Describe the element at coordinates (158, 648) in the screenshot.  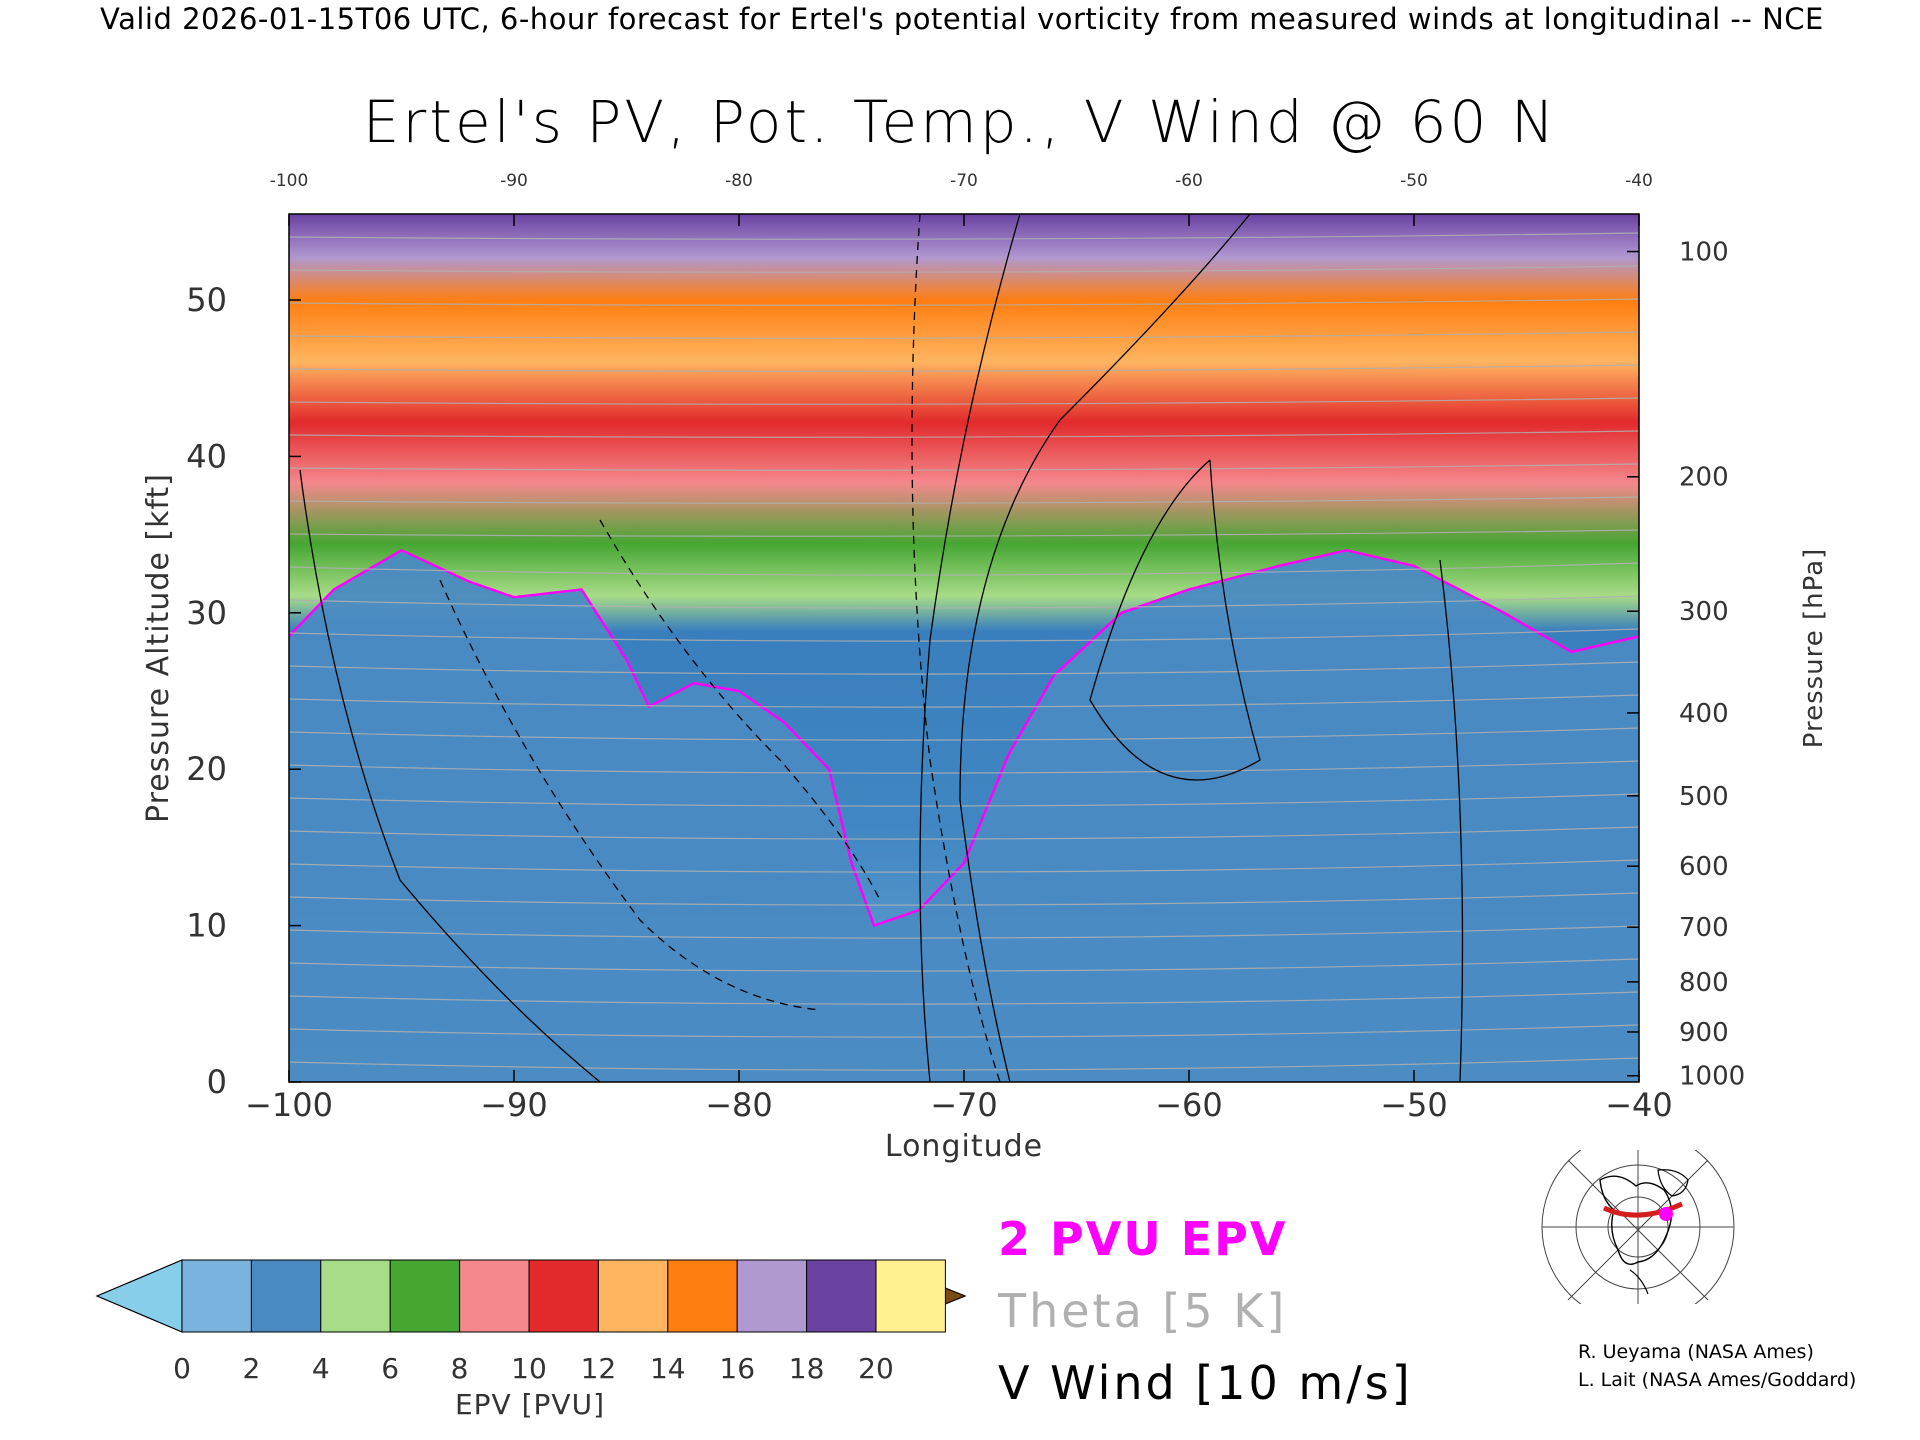
I see `y-axis-label: Pressure Altitude [kft]` at that location.